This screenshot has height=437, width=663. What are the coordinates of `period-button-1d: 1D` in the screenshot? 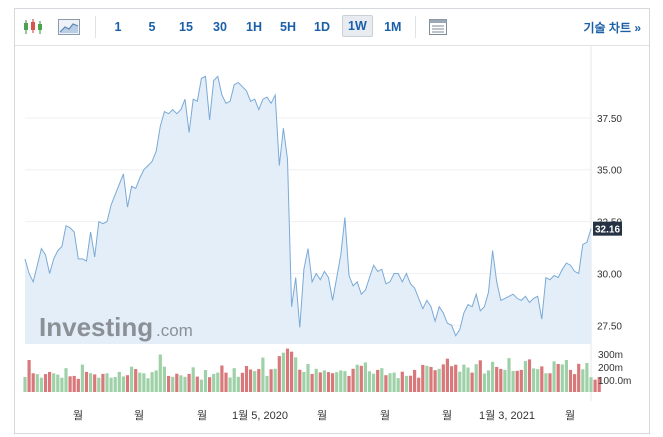 It's located at (322, 27).